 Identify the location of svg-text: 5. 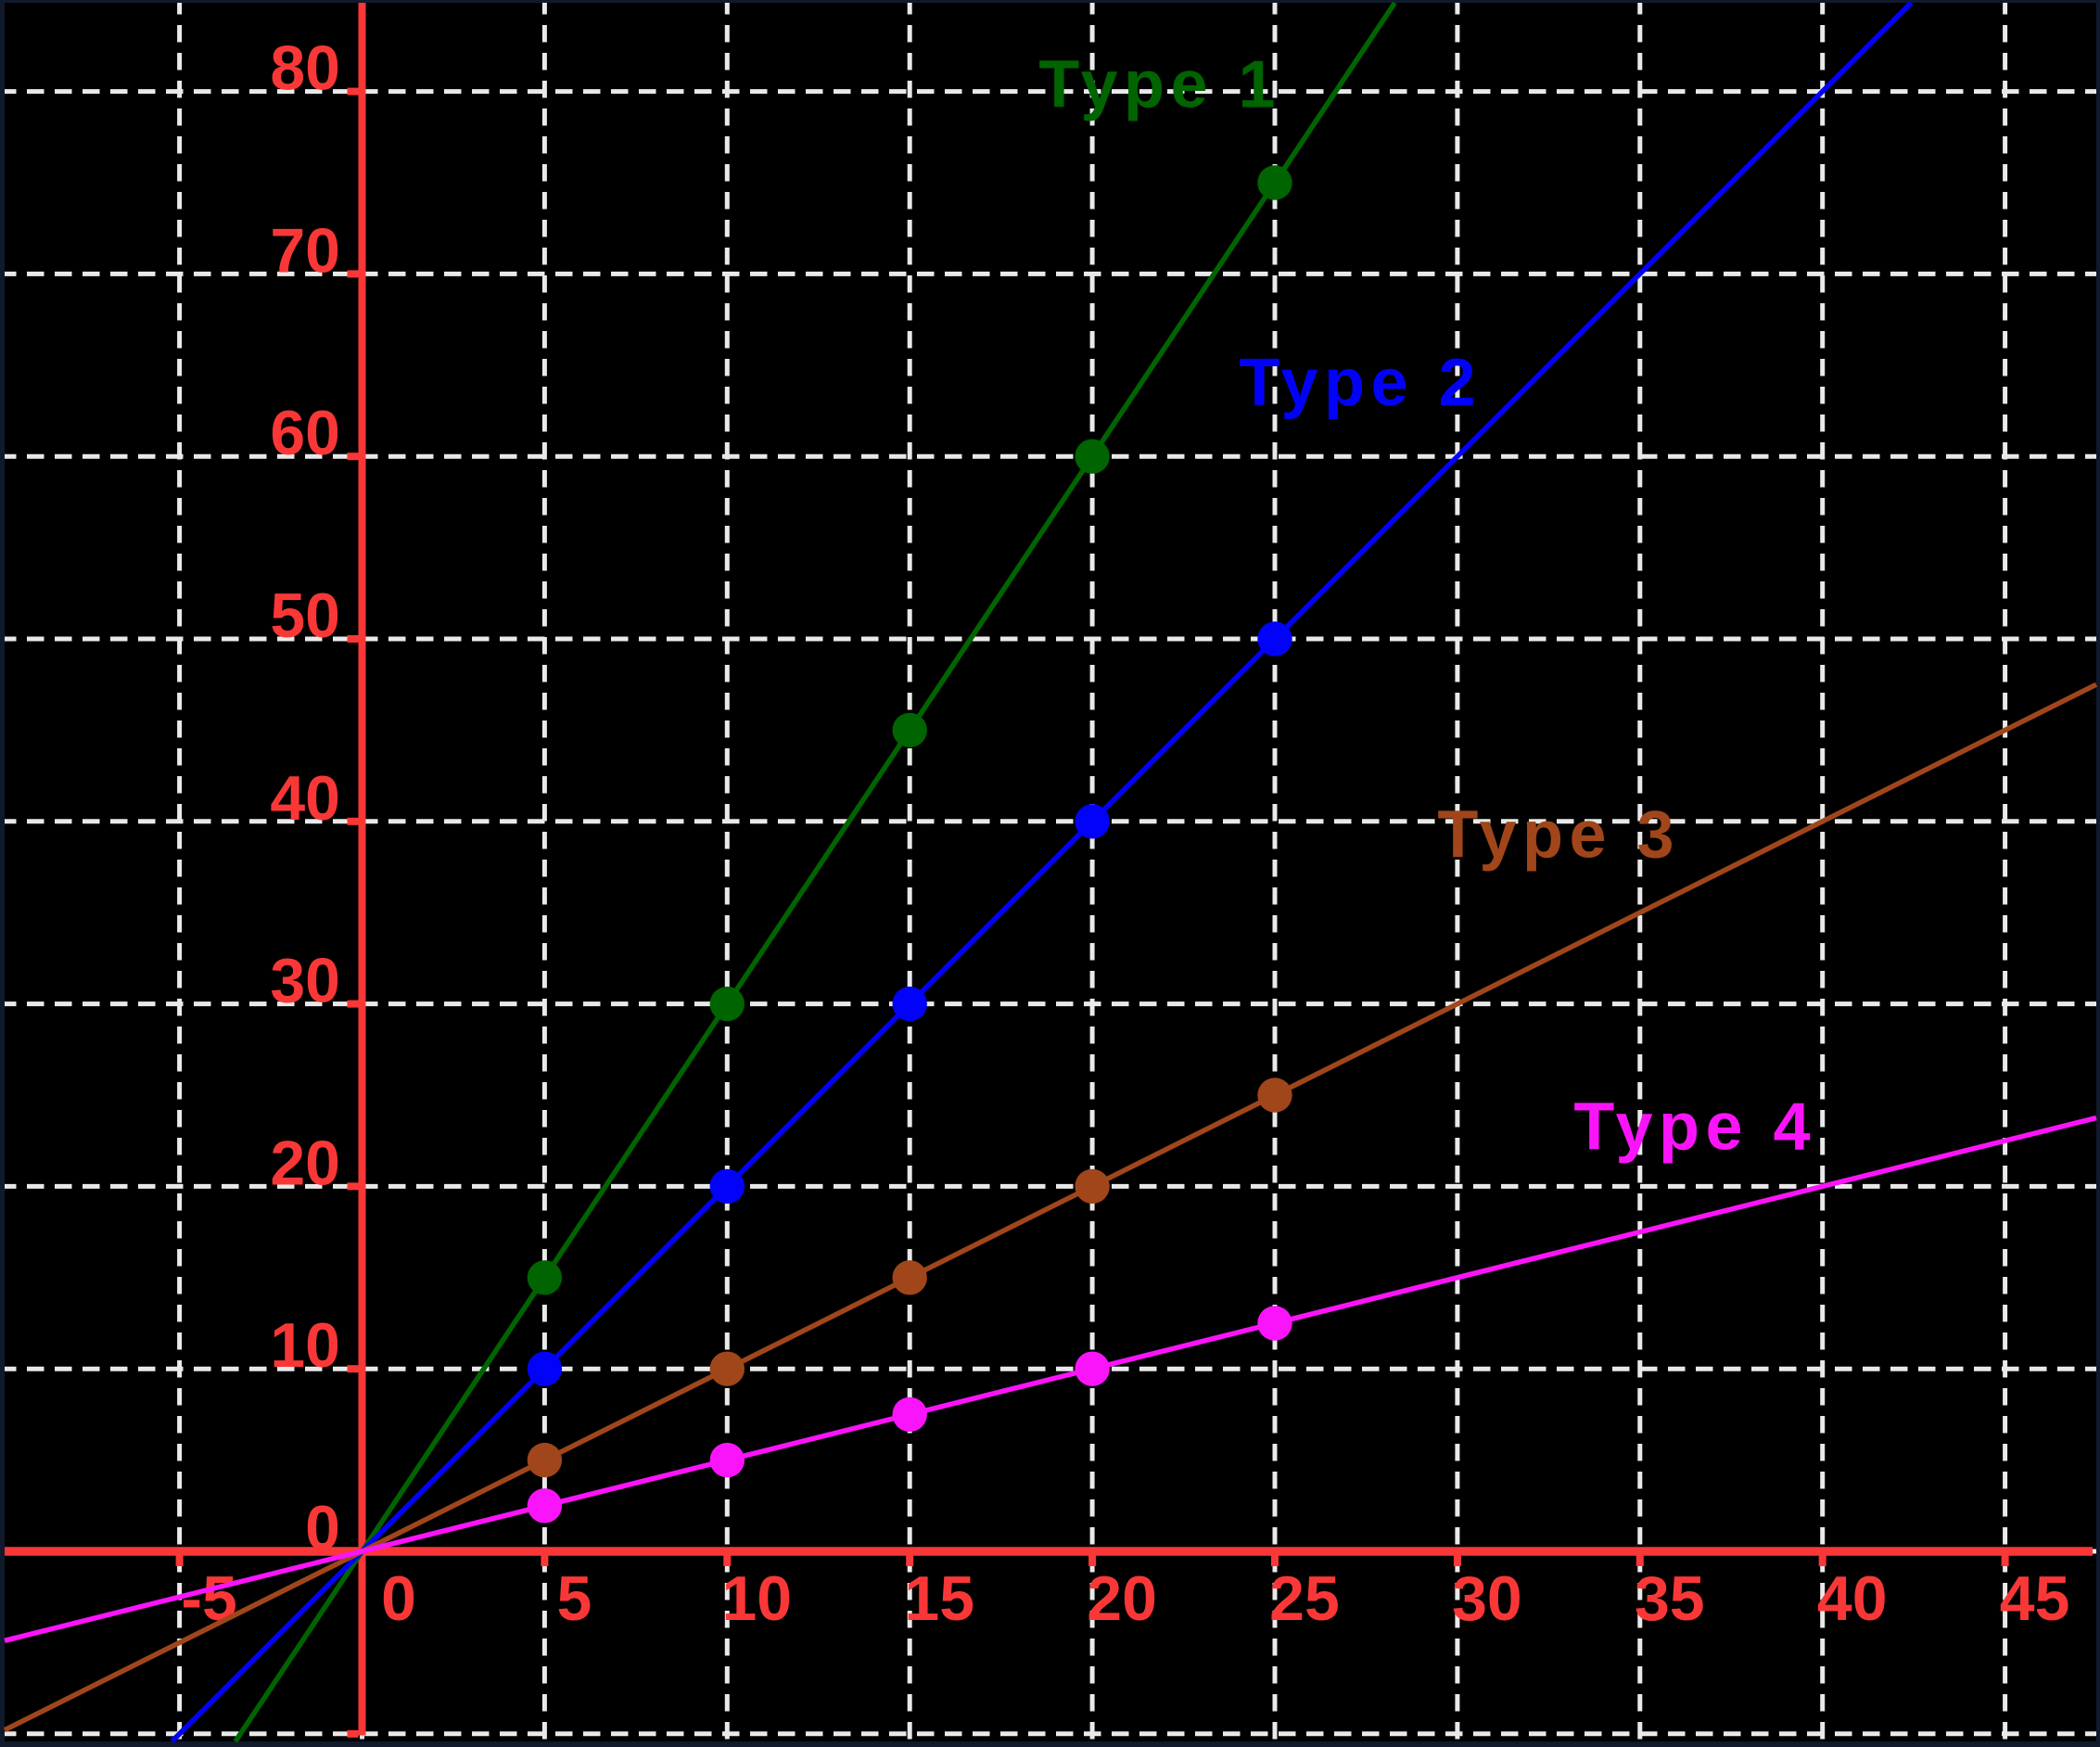
(574, 1598).